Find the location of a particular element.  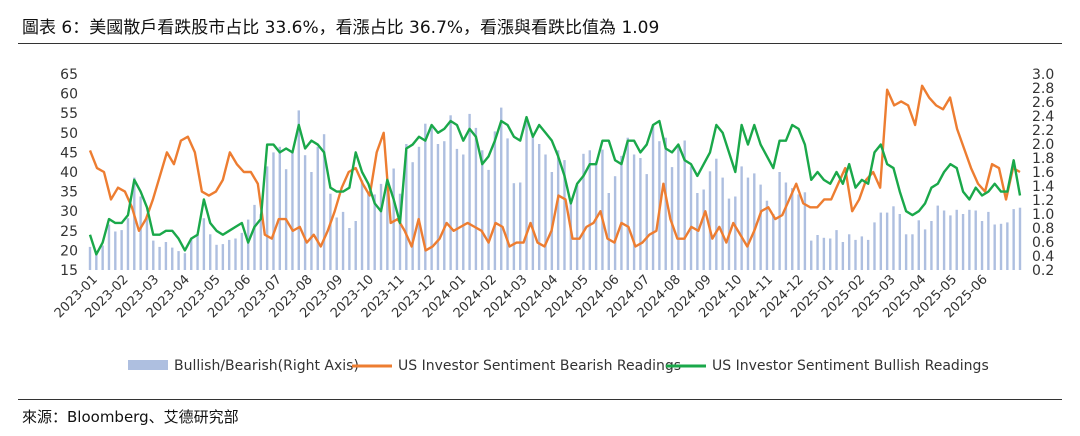

left-axis-tick-label: 40 is located at coordinates (69, 173).